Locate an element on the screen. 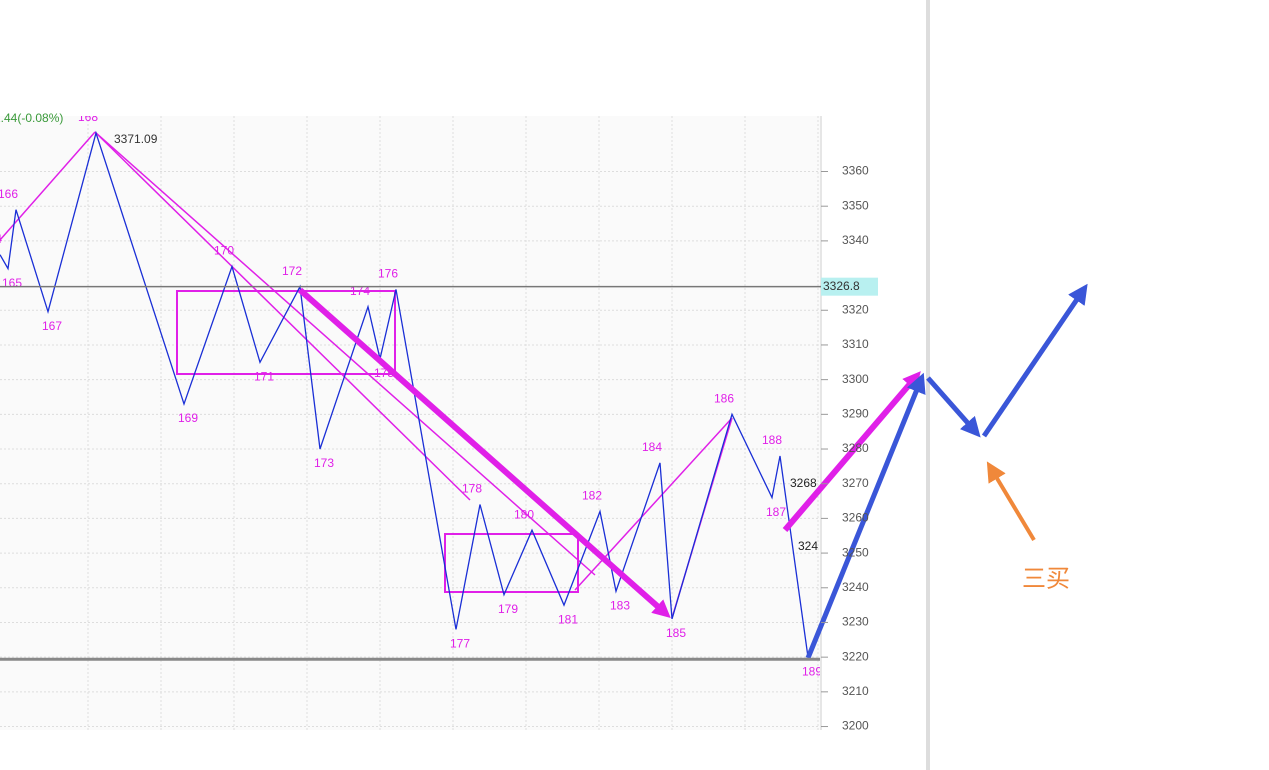 The width and height of the screenshot is (1269, 770). point-label: 183 is located at coordinates (620, 605).